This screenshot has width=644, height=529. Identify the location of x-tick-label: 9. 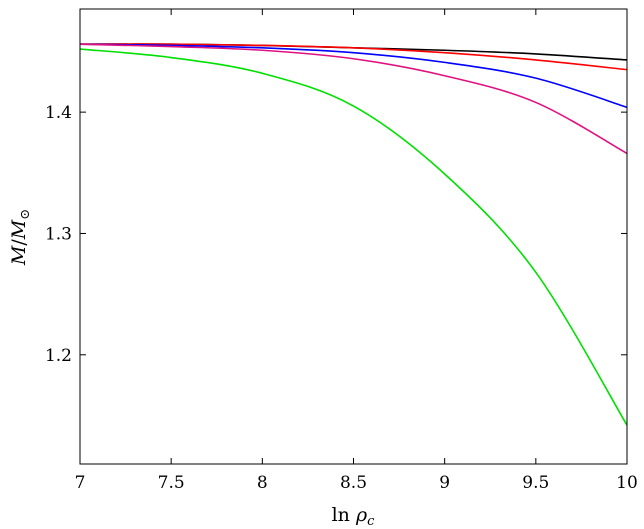
(444, 483).